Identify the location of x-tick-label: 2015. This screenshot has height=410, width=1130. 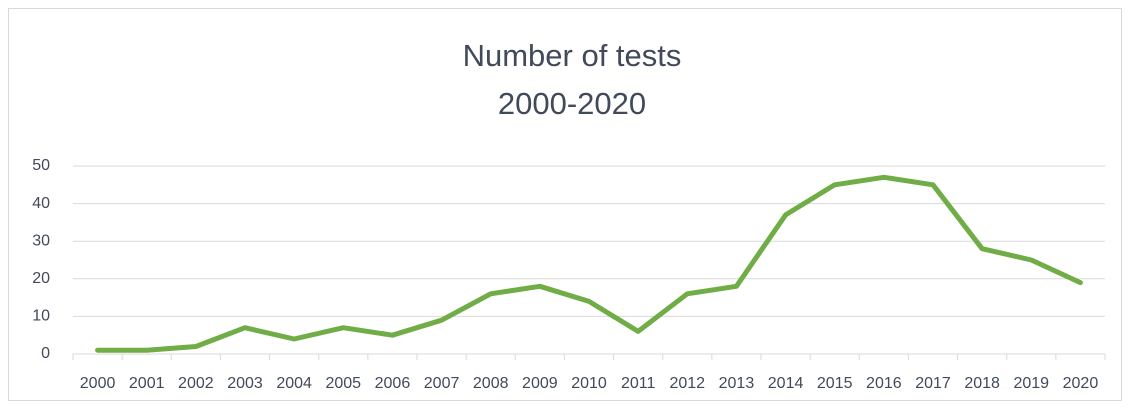
(835, 383).